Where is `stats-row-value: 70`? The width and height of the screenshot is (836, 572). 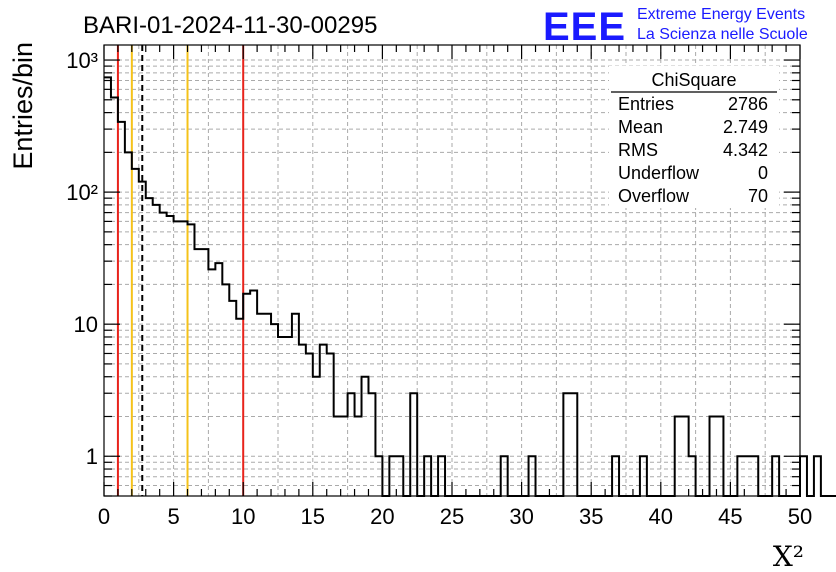 stats-row-value: 70 is located at coordinates (758, 196).